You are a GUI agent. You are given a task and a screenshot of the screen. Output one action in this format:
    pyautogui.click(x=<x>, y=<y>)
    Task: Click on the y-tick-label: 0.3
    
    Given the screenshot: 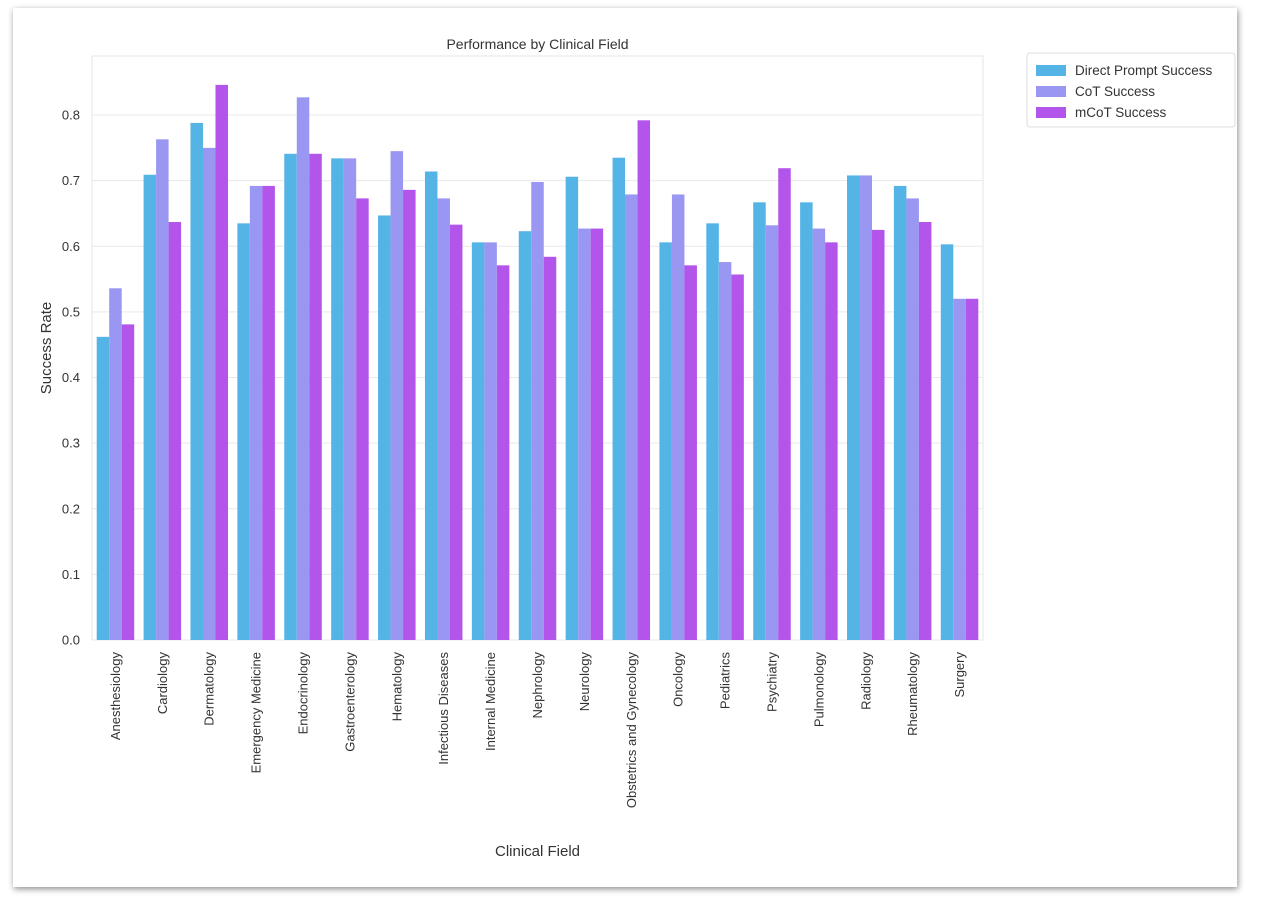 What is the action you would take?
    pyautogui.click(x=71, y=443)
    